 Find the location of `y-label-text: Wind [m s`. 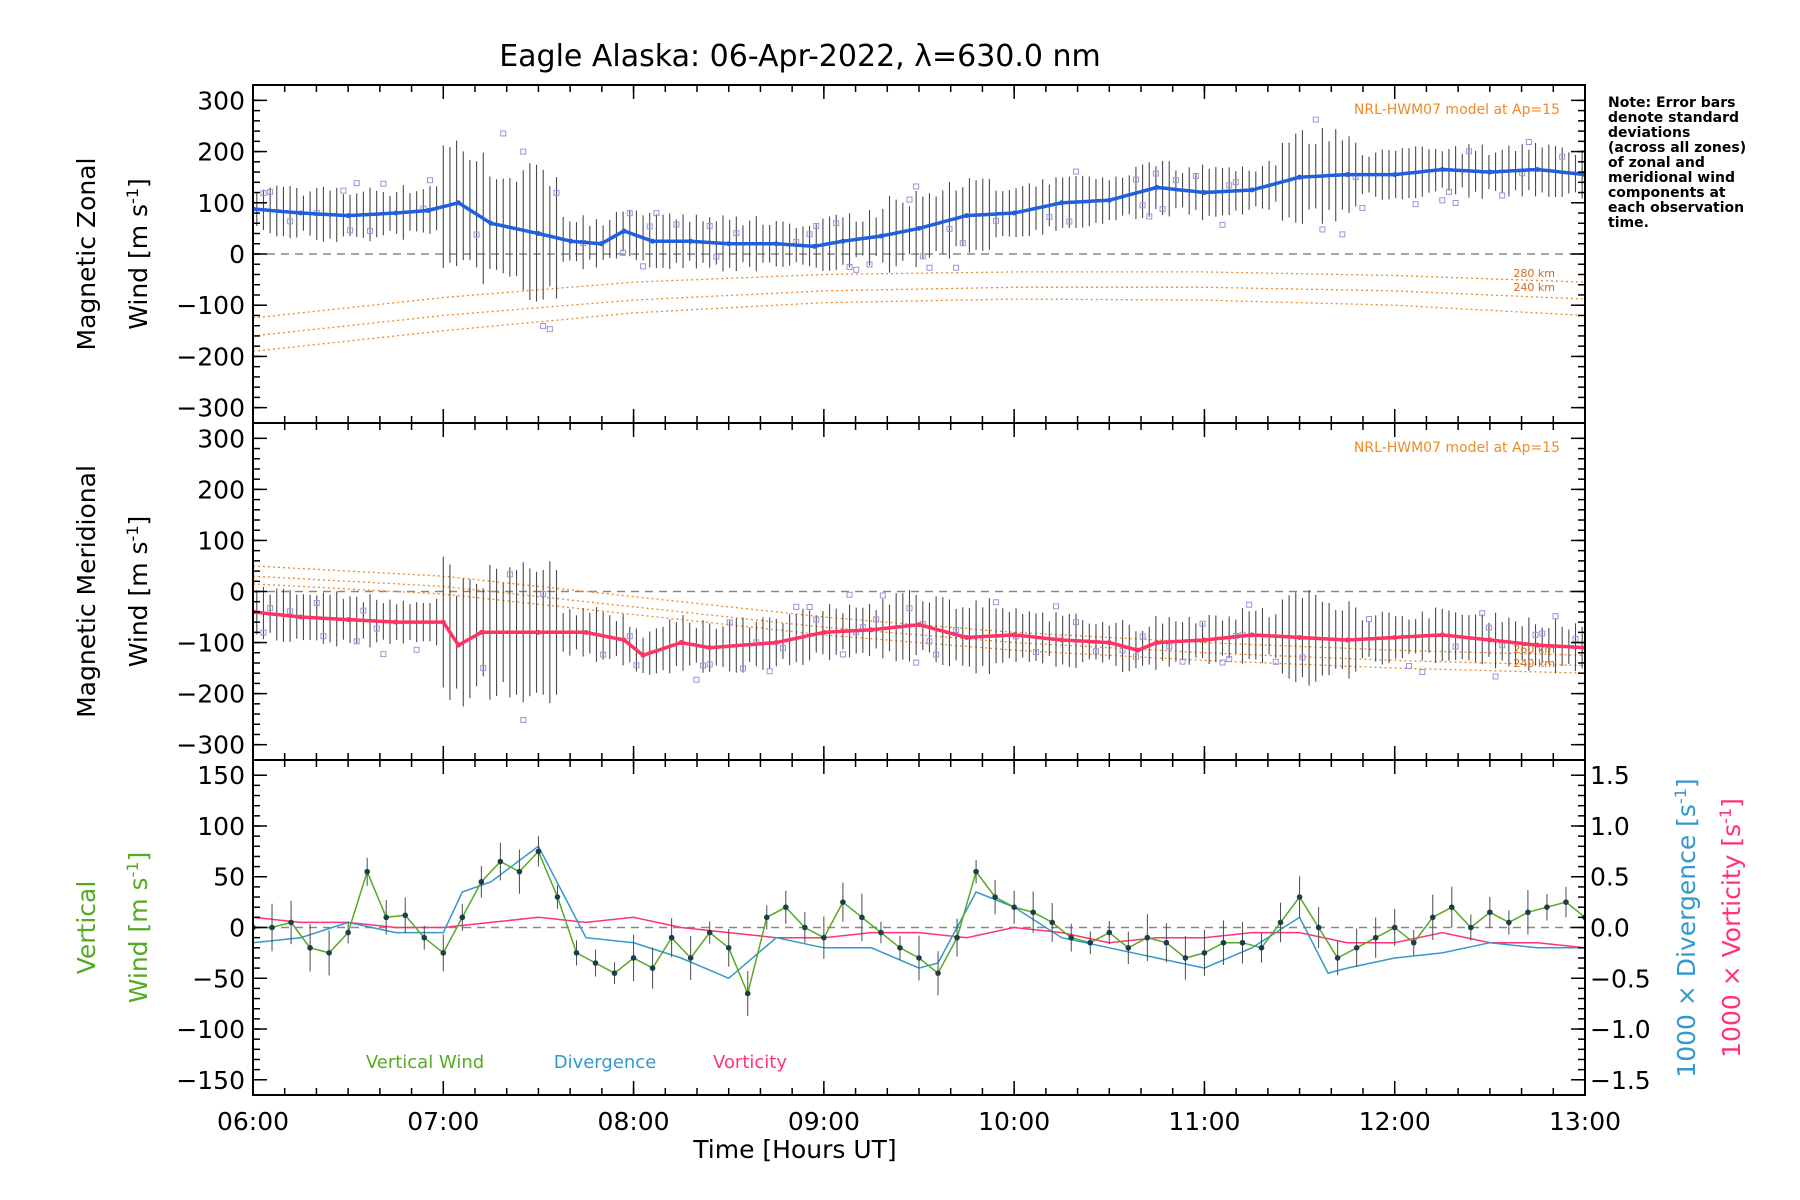

y-label-text: Wind [m s is located at coordinates (138, 267).